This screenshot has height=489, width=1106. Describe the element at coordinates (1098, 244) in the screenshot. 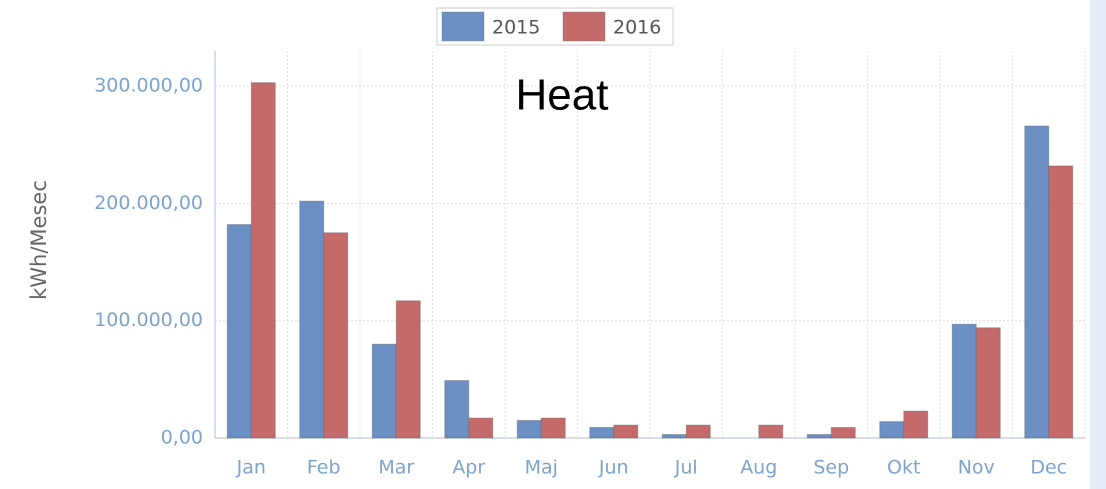

I see `side-strip` at that location.